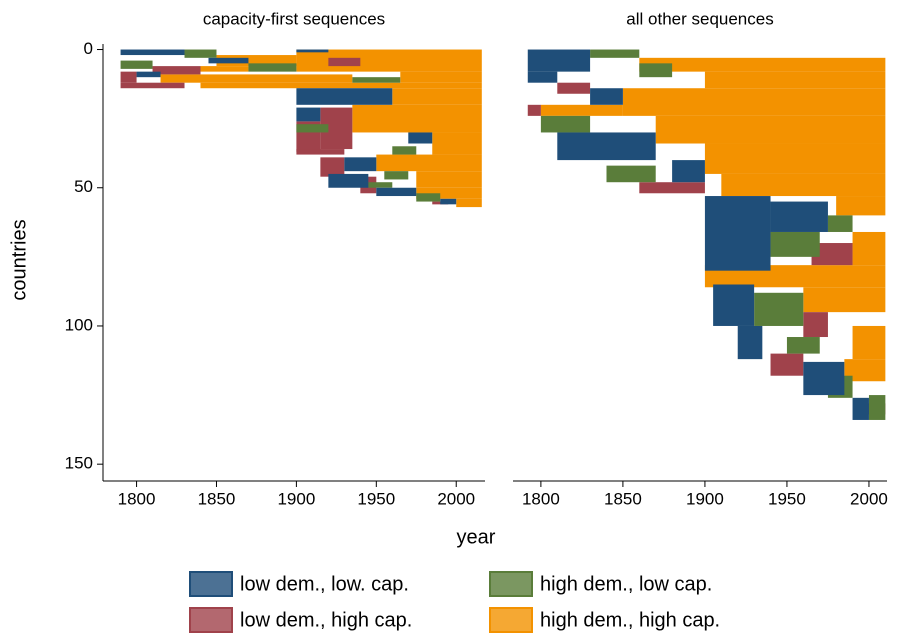  I want to click on y-tick-label: 50, so click(83, 186).